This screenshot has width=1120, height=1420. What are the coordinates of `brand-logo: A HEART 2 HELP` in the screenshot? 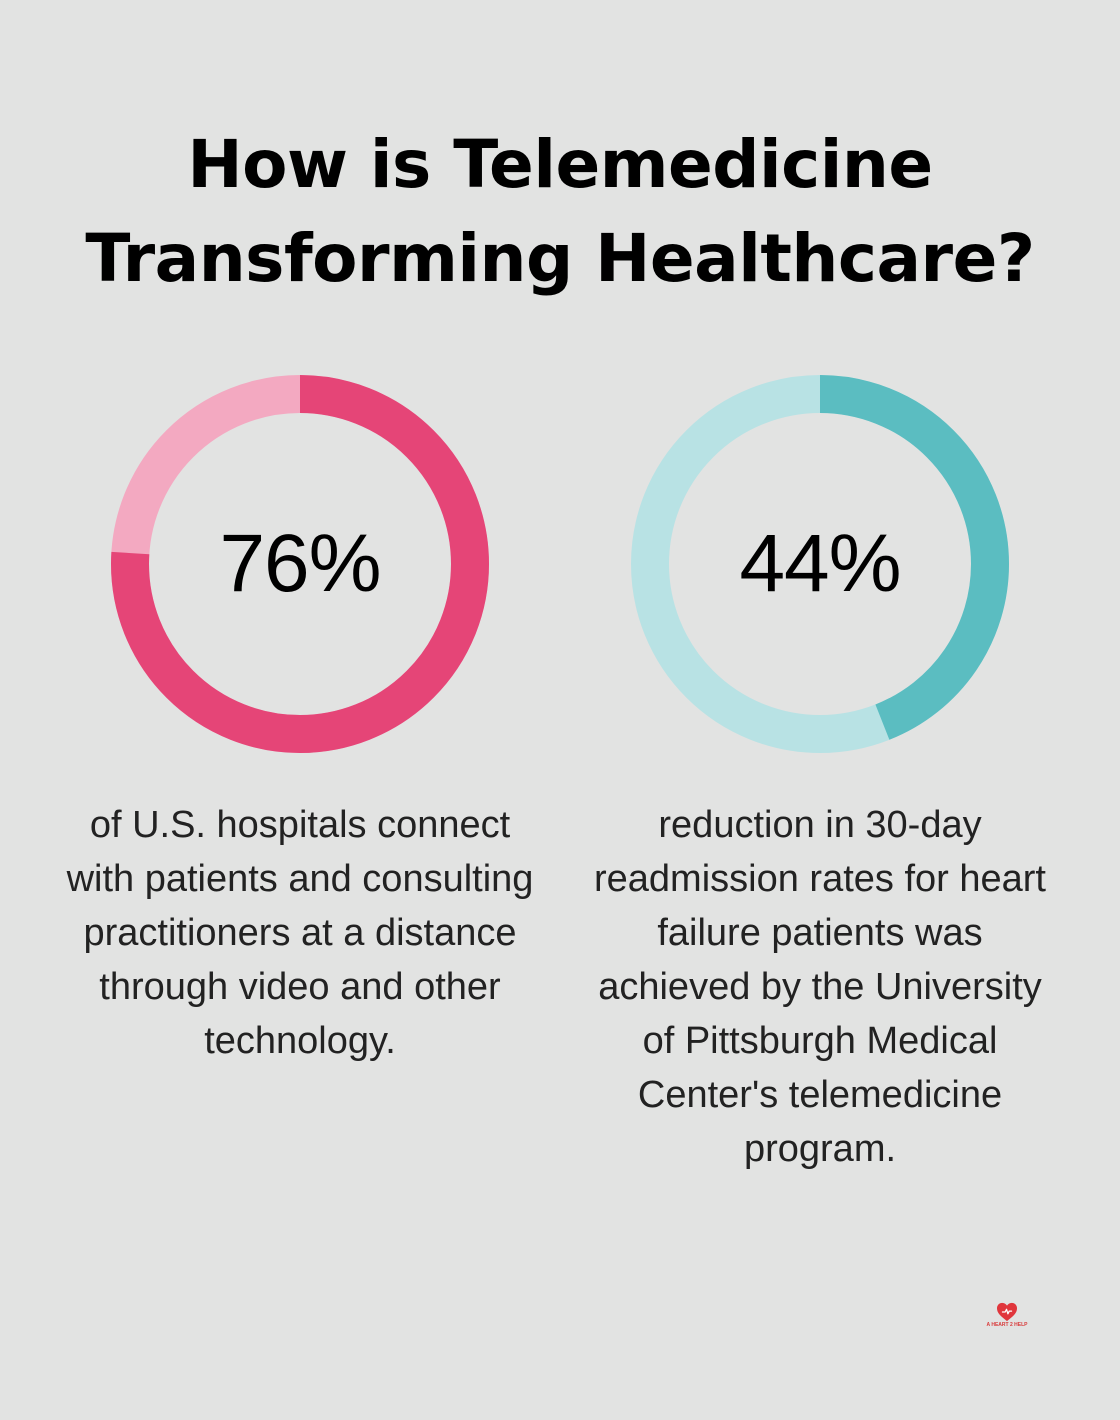 It's located at (1007, 1317).